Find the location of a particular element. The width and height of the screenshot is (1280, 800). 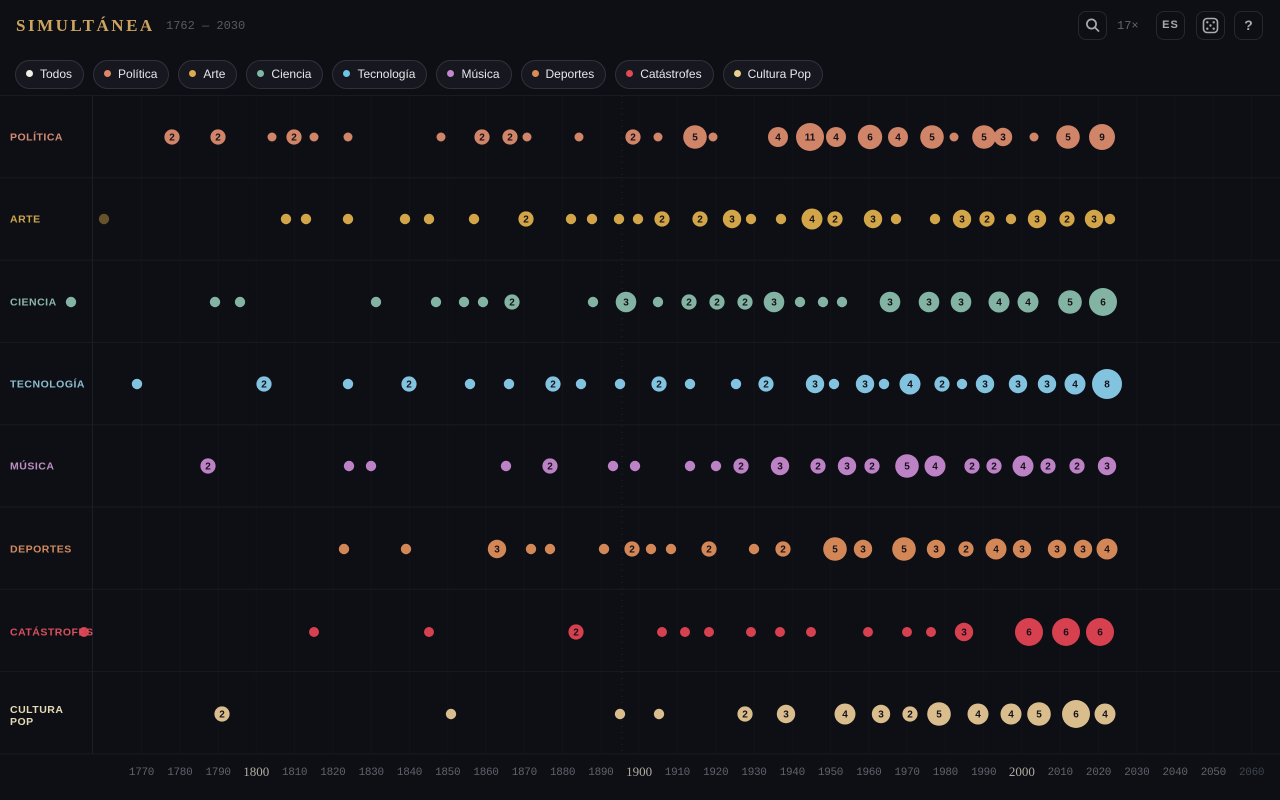

svg-text: 1850 is located at coordinates (447, 773).